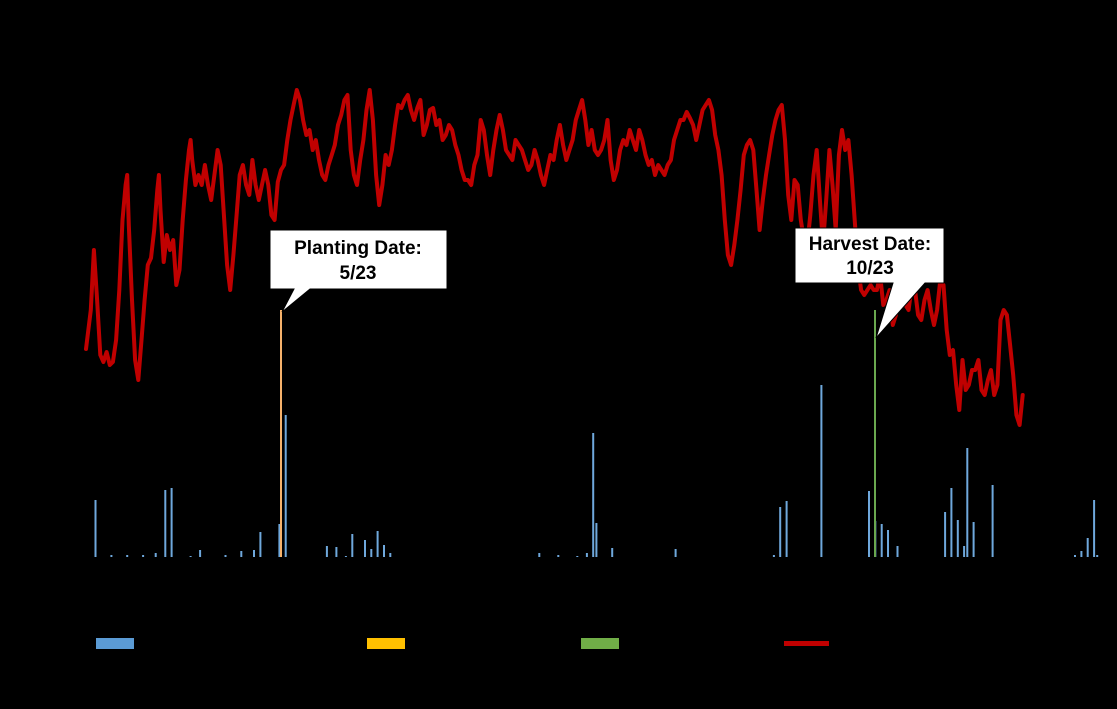 The width and height of the screenshot is (1117, 709). I want to click on legend, so click(462, 643).